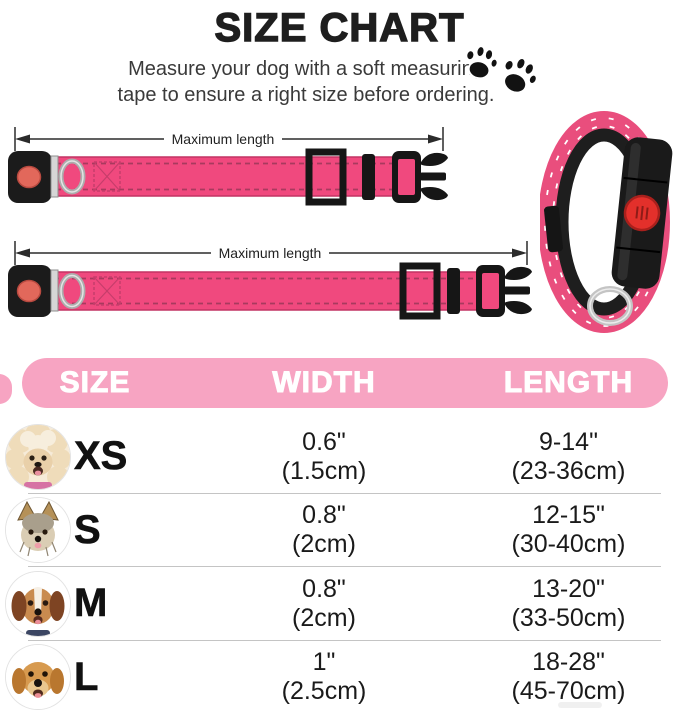 Image resolution: width=679 pixels, height=714 pixels. I want to click on width-inches: 1", so click(324, 662).